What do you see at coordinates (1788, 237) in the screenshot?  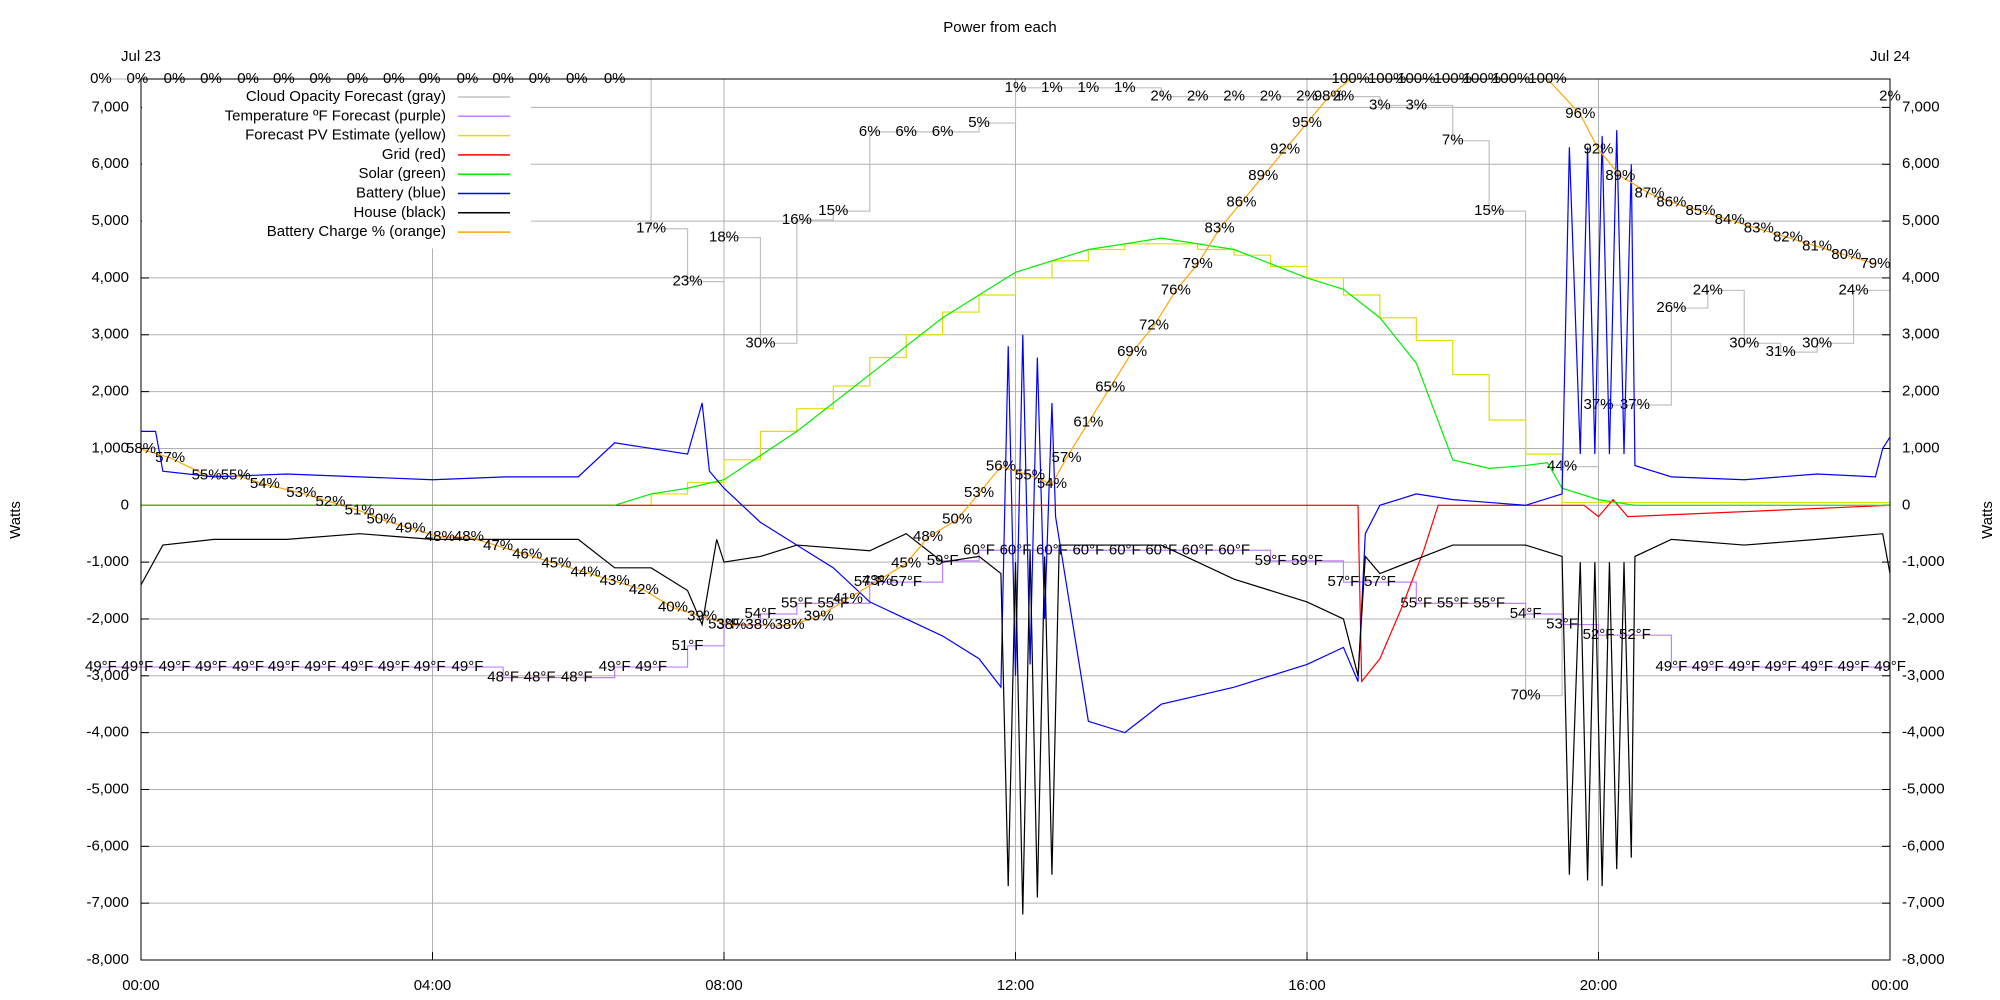 I see `data-label: 82%` at bounding box center [1788, 237].